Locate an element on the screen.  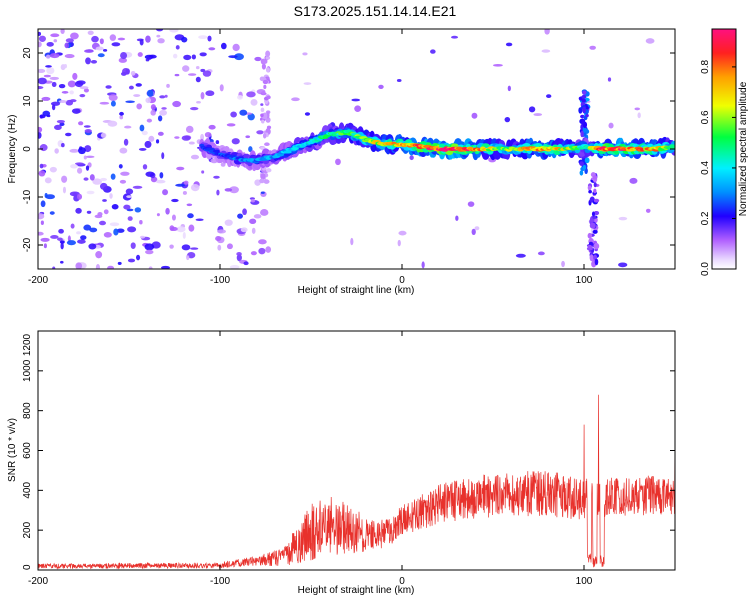
spectrogram-y-tick-label: -10 is located at coordinates (27, 196).